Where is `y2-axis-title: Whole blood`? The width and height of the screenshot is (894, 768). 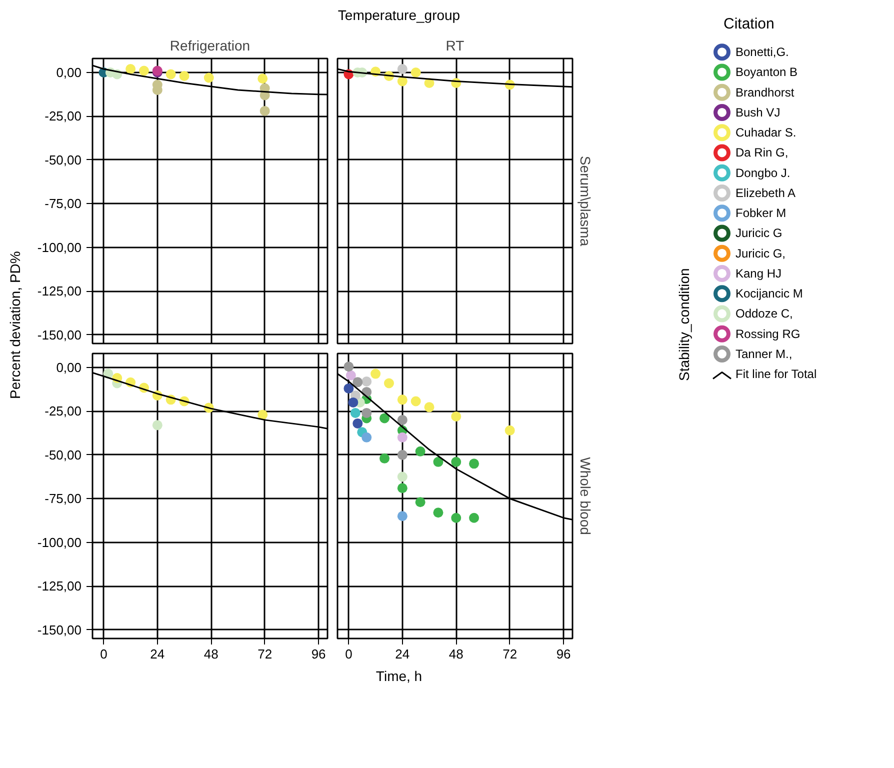
y2-axis-title: Whole blood is located at coordinates (586, 496).